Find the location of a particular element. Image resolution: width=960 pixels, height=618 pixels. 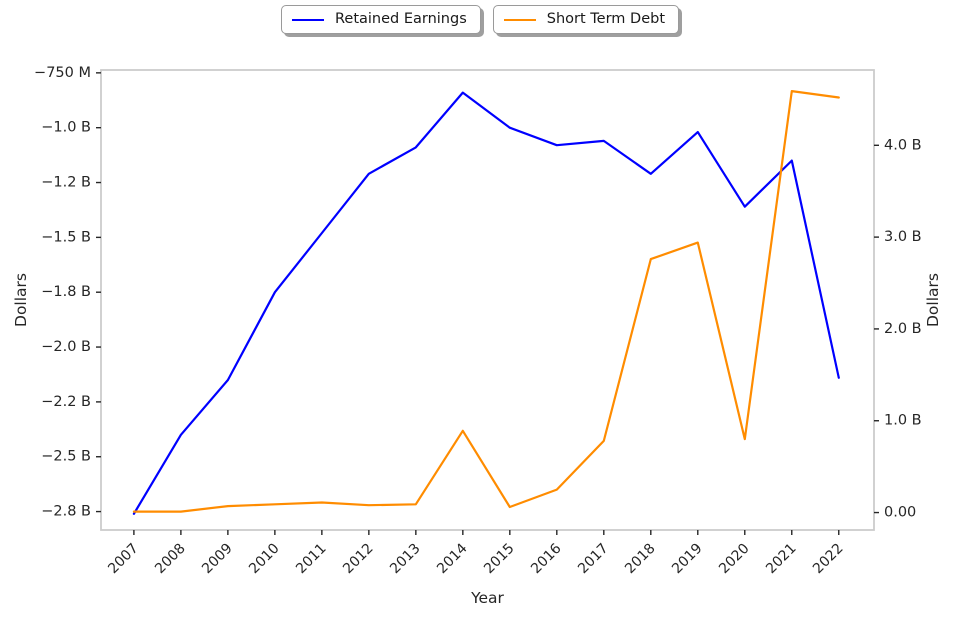

x-tick-label: 2019 is located at coordinates (687, 559).